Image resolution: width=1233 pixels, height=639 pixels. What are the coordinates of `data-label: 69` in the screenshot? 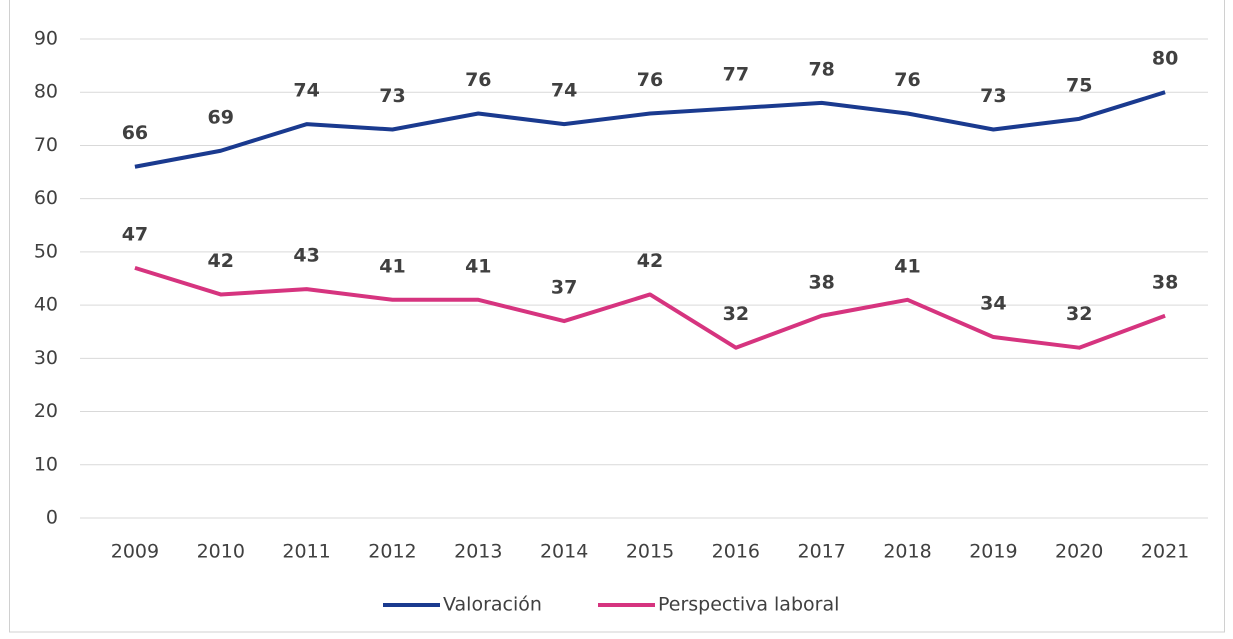 It's located at (221, 117).